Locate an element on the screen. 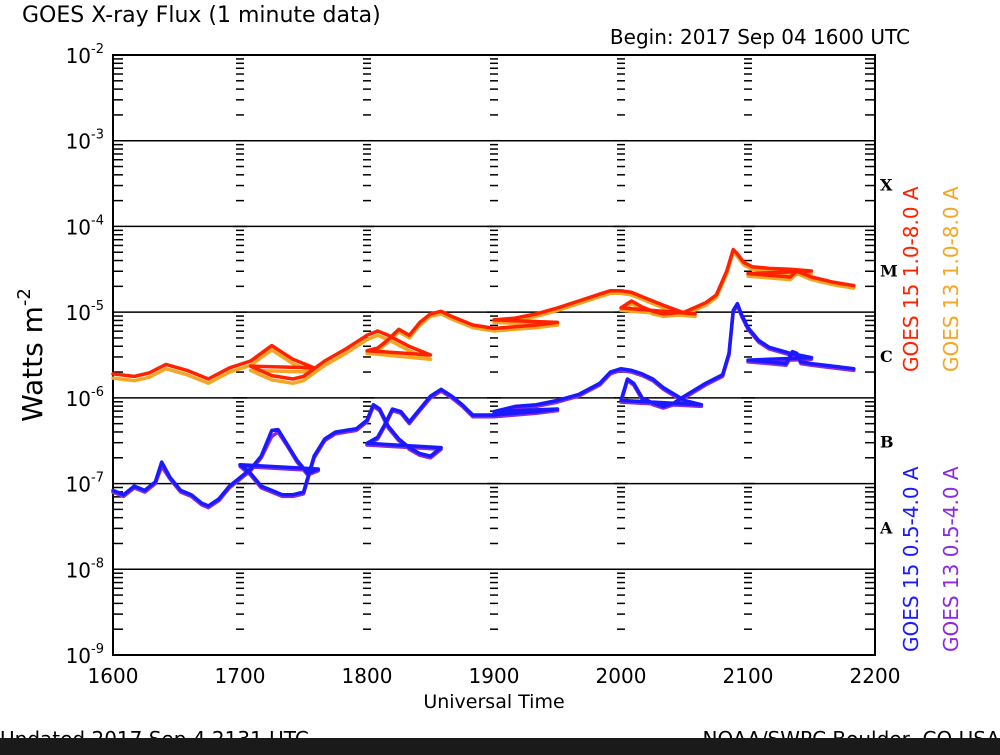 Image resolution: width=1000 pixels, height=755 pixels. legend-entry: GOES 15 0.5-4.0 A is located at coordinates (911, 559).